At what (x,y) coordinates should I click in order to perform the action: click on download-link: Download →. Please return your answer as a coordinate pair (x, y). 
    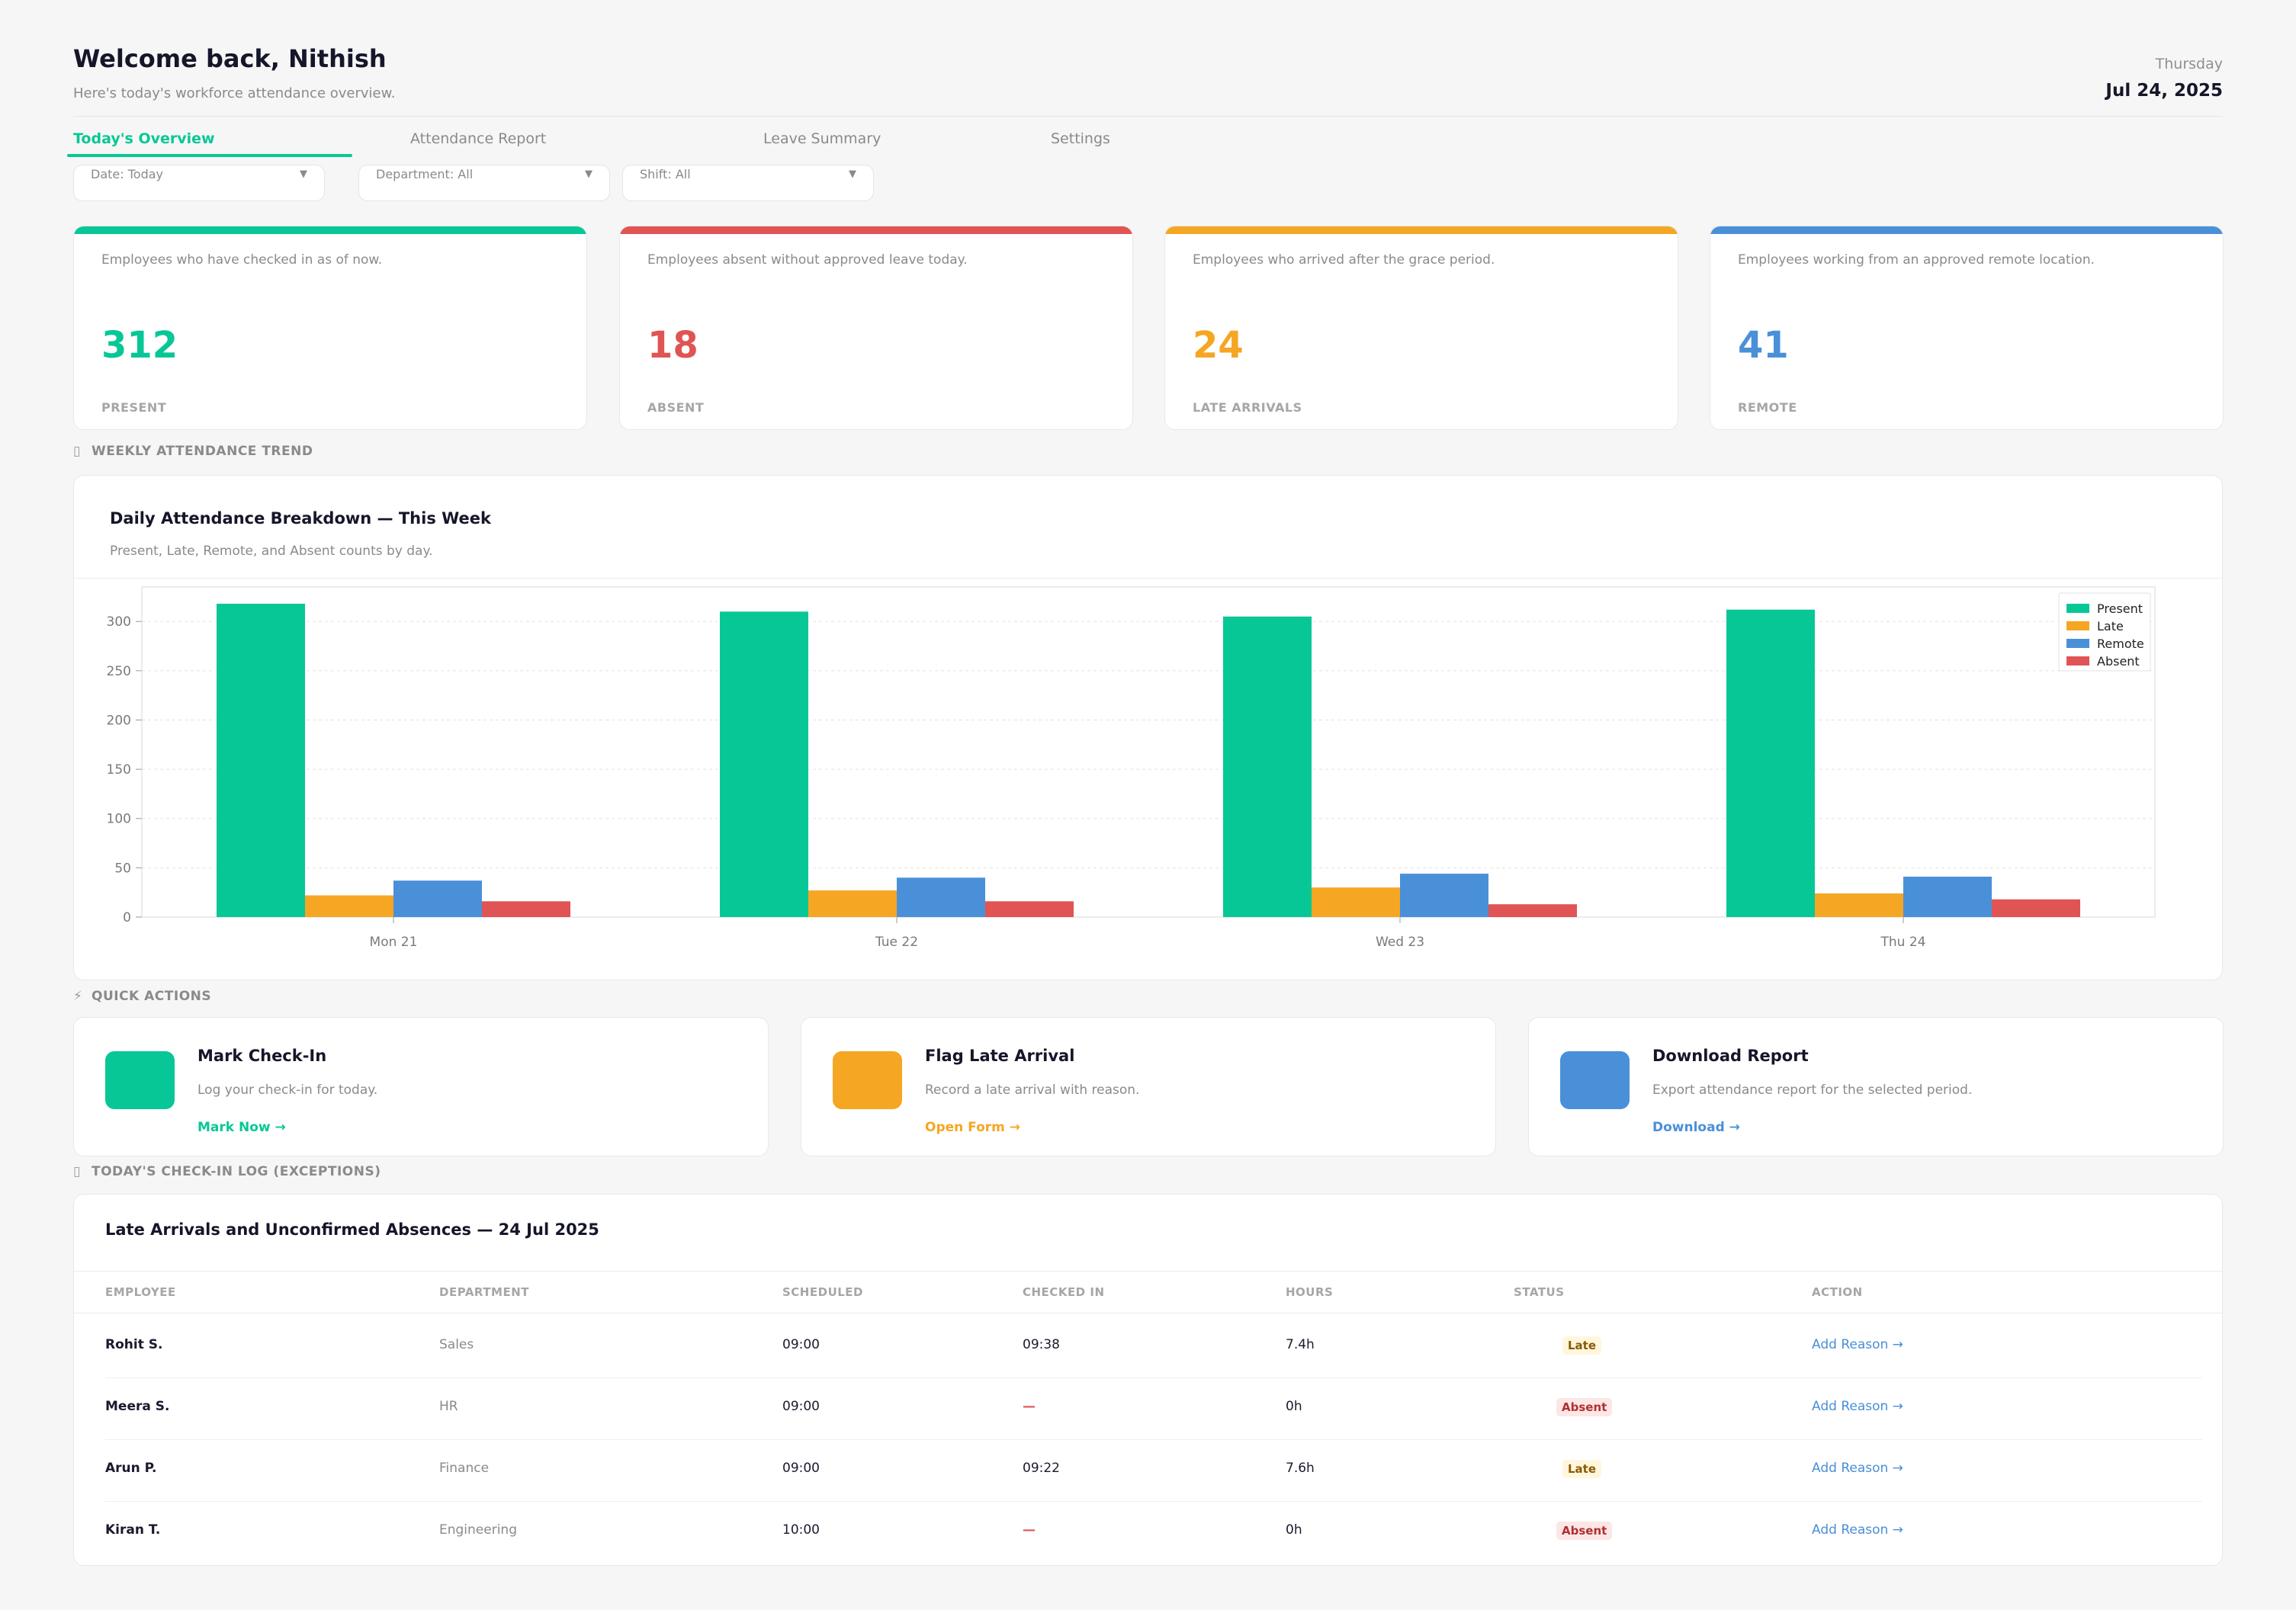
    Looking at the image, I should click on (1696, 1127).